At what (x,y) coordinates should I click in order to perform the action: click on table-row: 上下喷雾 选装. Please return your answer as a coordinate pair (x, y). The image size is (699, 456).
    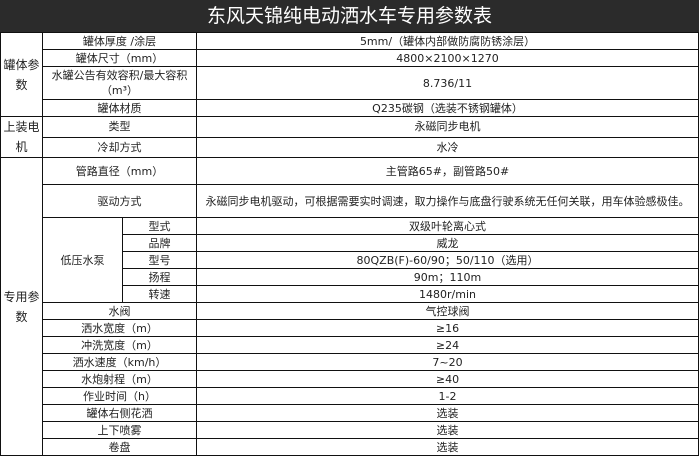
    Looking at the image, I should click on (350, 430).